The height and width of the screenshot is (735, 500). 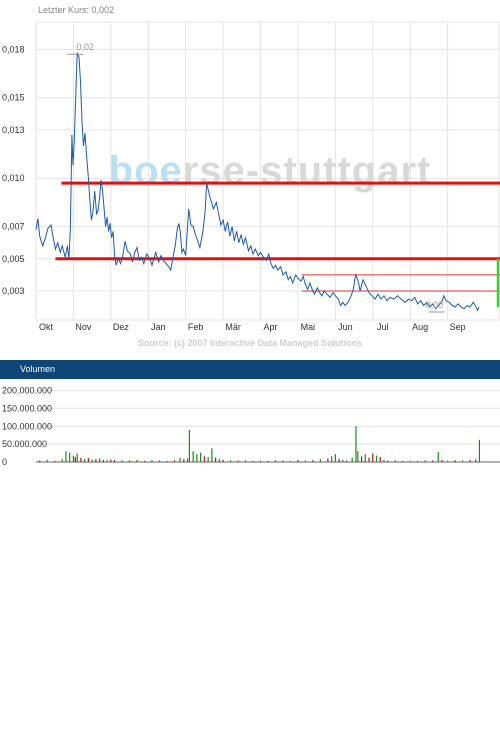 I want to click on x-tick-label: Nov, so click(x=83, y=327).